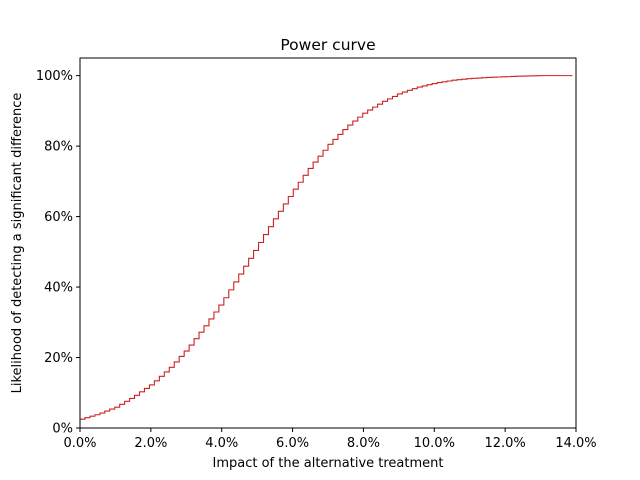 This screenshot has width=640, height=480. I want to click on y-tick-label: 80%, so click(58, 147).